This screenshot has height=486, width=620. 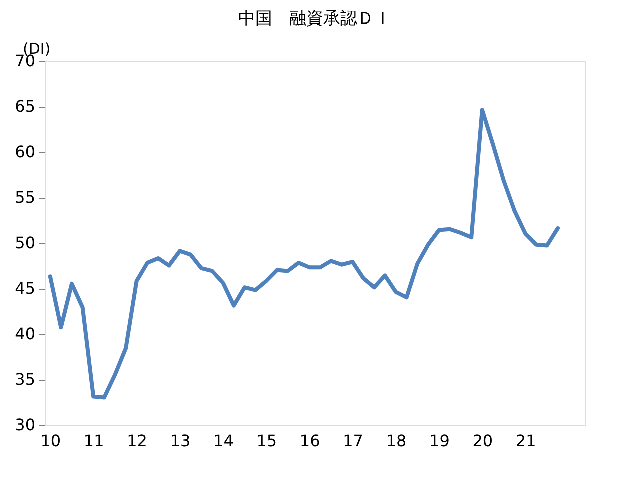 What do you see at coordinates (267, 441) in the screenshot?
I see `x-tick-label: 15` at bounding box center [267, 441].